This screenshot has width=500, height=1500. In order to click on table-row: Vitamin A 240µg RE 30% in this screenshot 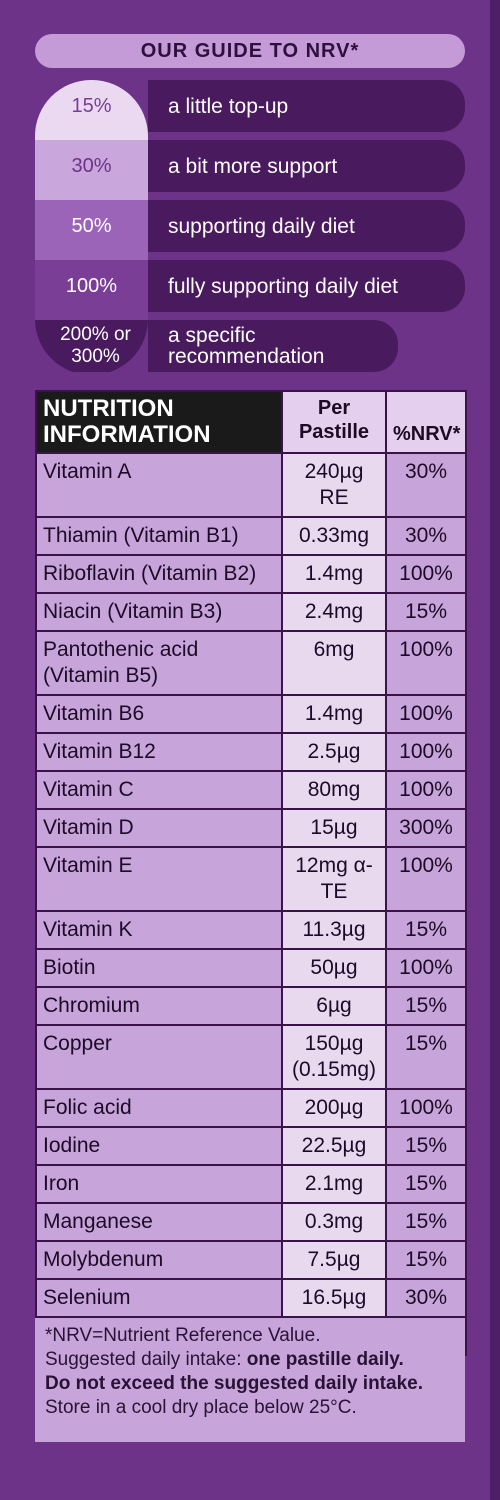, I will do `click(251, 485)`.